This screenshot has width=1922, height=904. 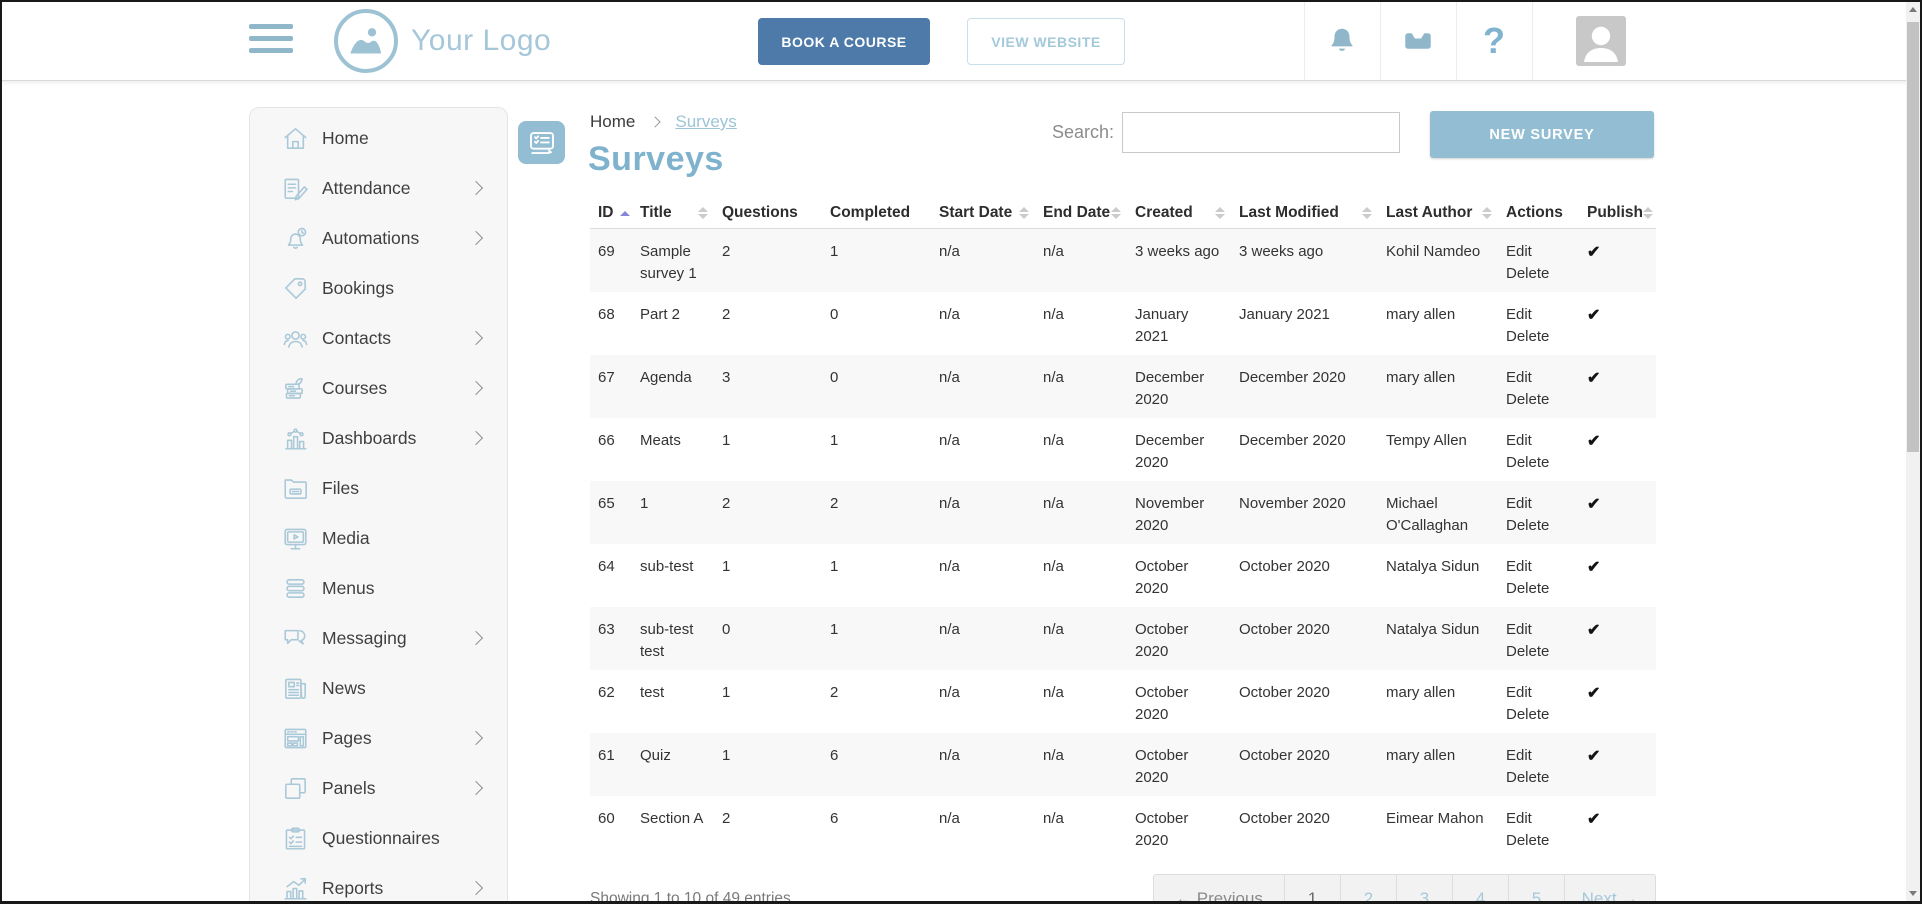 I want to click on pagination-page-1: 1, so click(x=1312, y=888).